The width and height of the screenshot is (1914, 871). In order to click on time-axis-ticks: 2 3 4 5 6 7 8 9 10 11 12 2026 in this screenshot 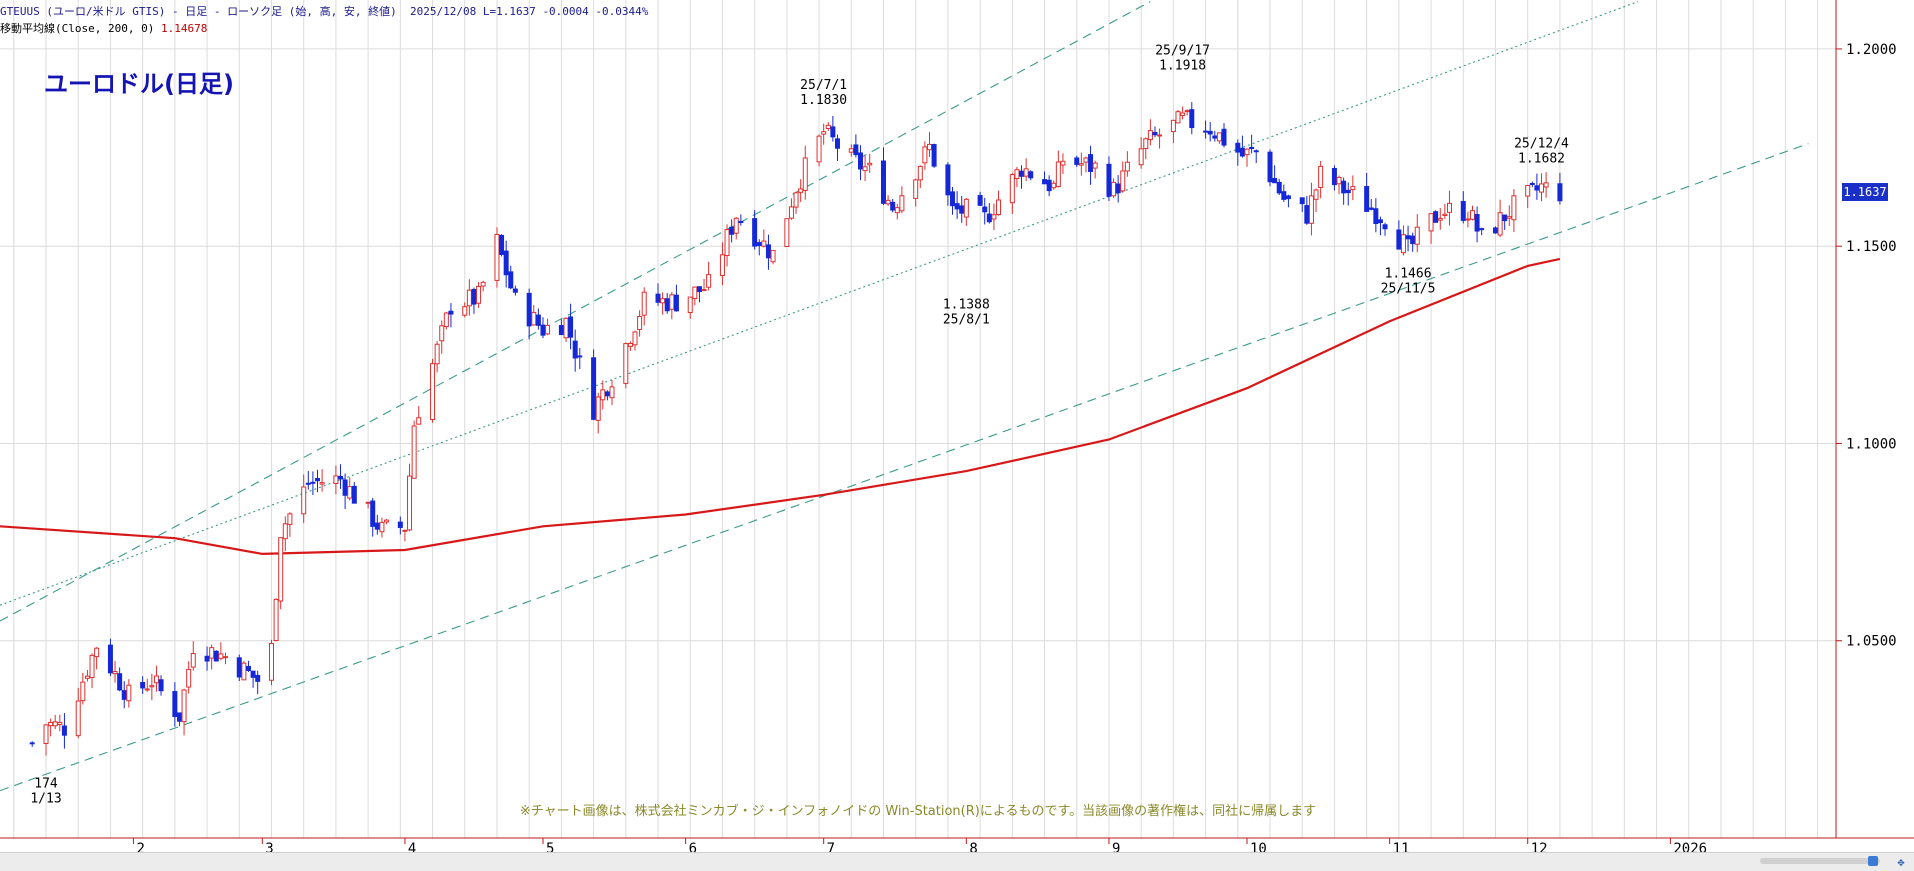, I will do `click(919, 847)`.